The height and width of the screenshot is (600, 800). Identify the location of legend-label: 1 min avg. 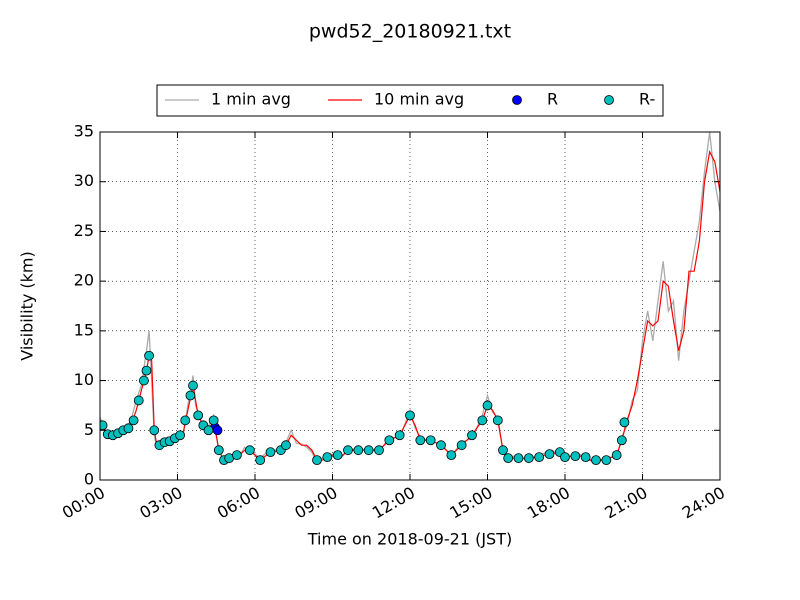
(251, 99).